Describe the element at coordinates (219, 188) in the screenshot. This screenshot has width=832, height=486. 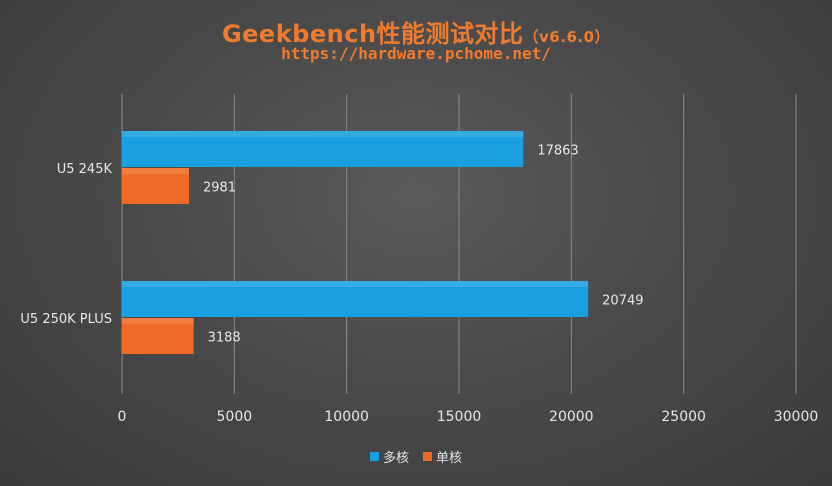
I see `data-label: 2981` at that location.